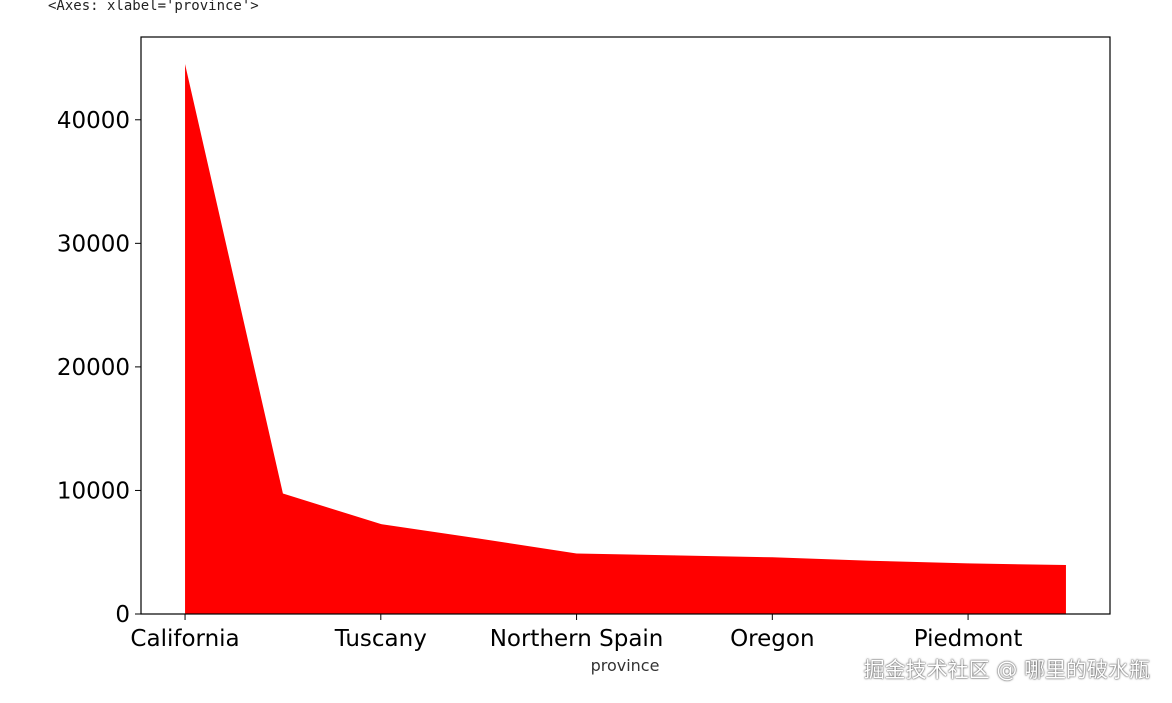 This screenshot has width=1172, height=703. I want to click on y-tick-label: 0, so click(122, 615).